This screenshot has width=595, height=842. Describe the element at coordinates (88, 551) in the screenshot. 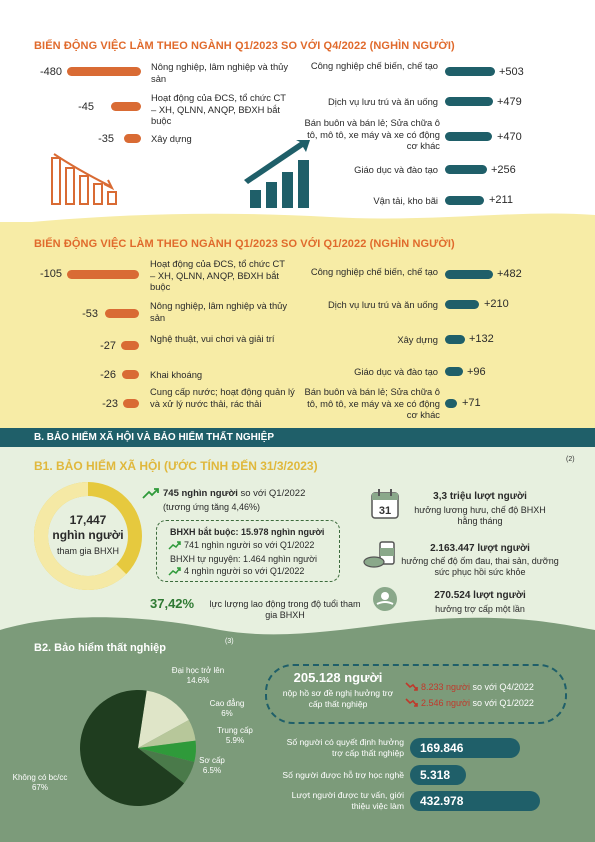

I see `donut-sub: tham gia BHXH` at that location.